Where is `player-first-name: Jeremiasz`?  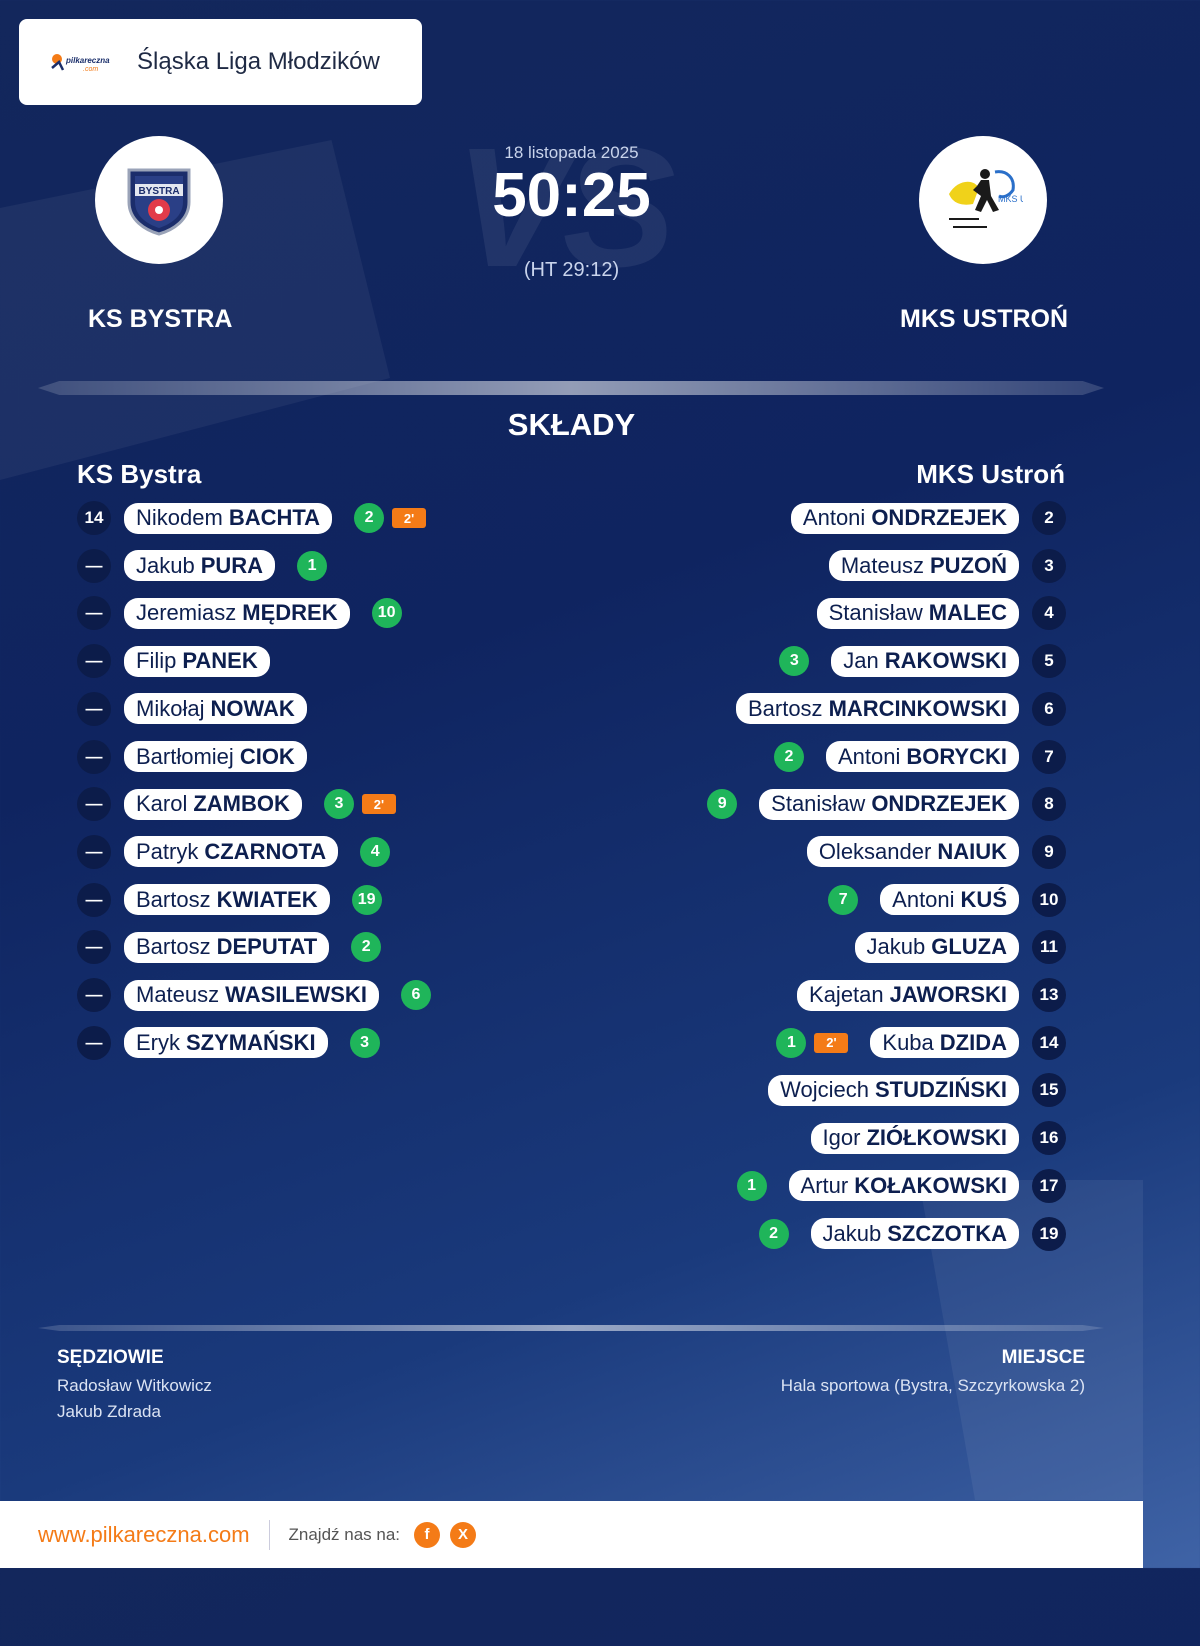
player-first-name: Jeremiasz is located at coordinates (186, 613).